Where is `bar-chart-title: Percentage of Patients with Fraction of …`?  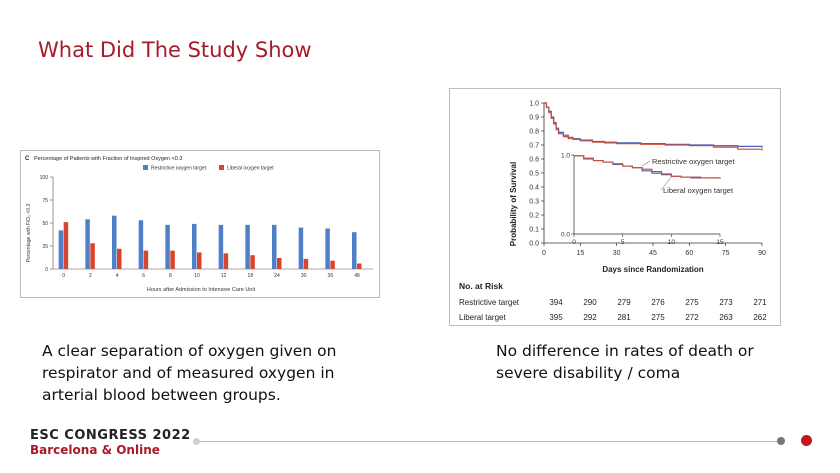 bar-chart-title: Percentage of Patients with Fraction of … is located at coordinates (108, 159).